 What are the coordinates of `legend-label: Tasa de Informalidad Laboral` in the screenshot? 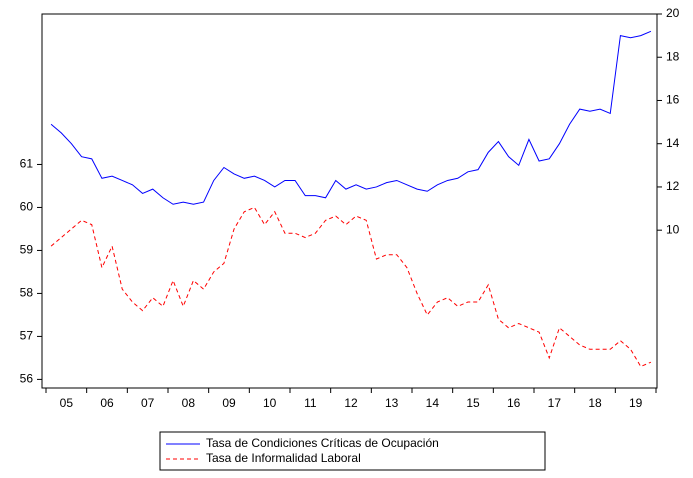 It's located at (283, 458).